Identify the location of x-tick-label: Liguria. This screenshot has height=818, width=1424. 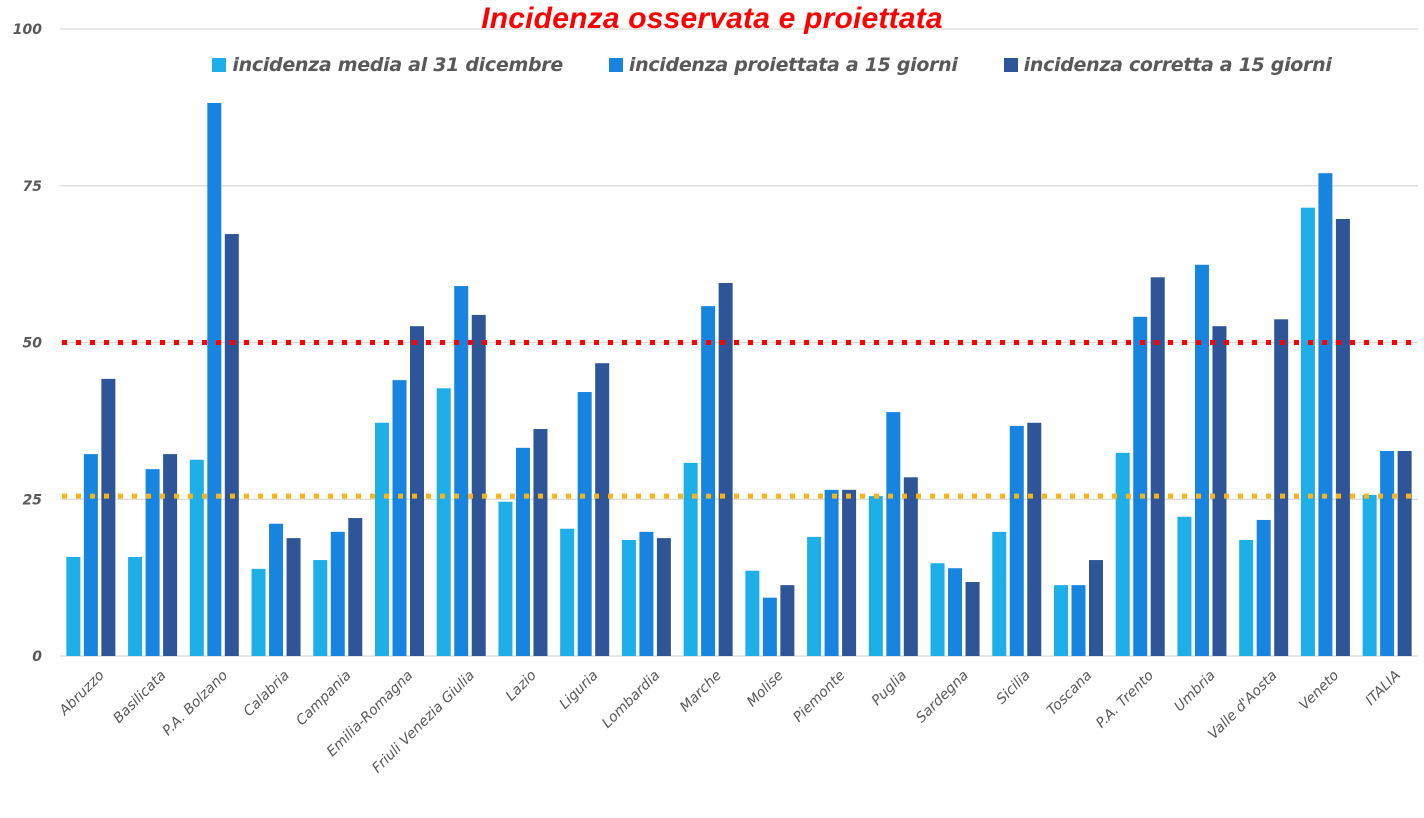
(578, 690).